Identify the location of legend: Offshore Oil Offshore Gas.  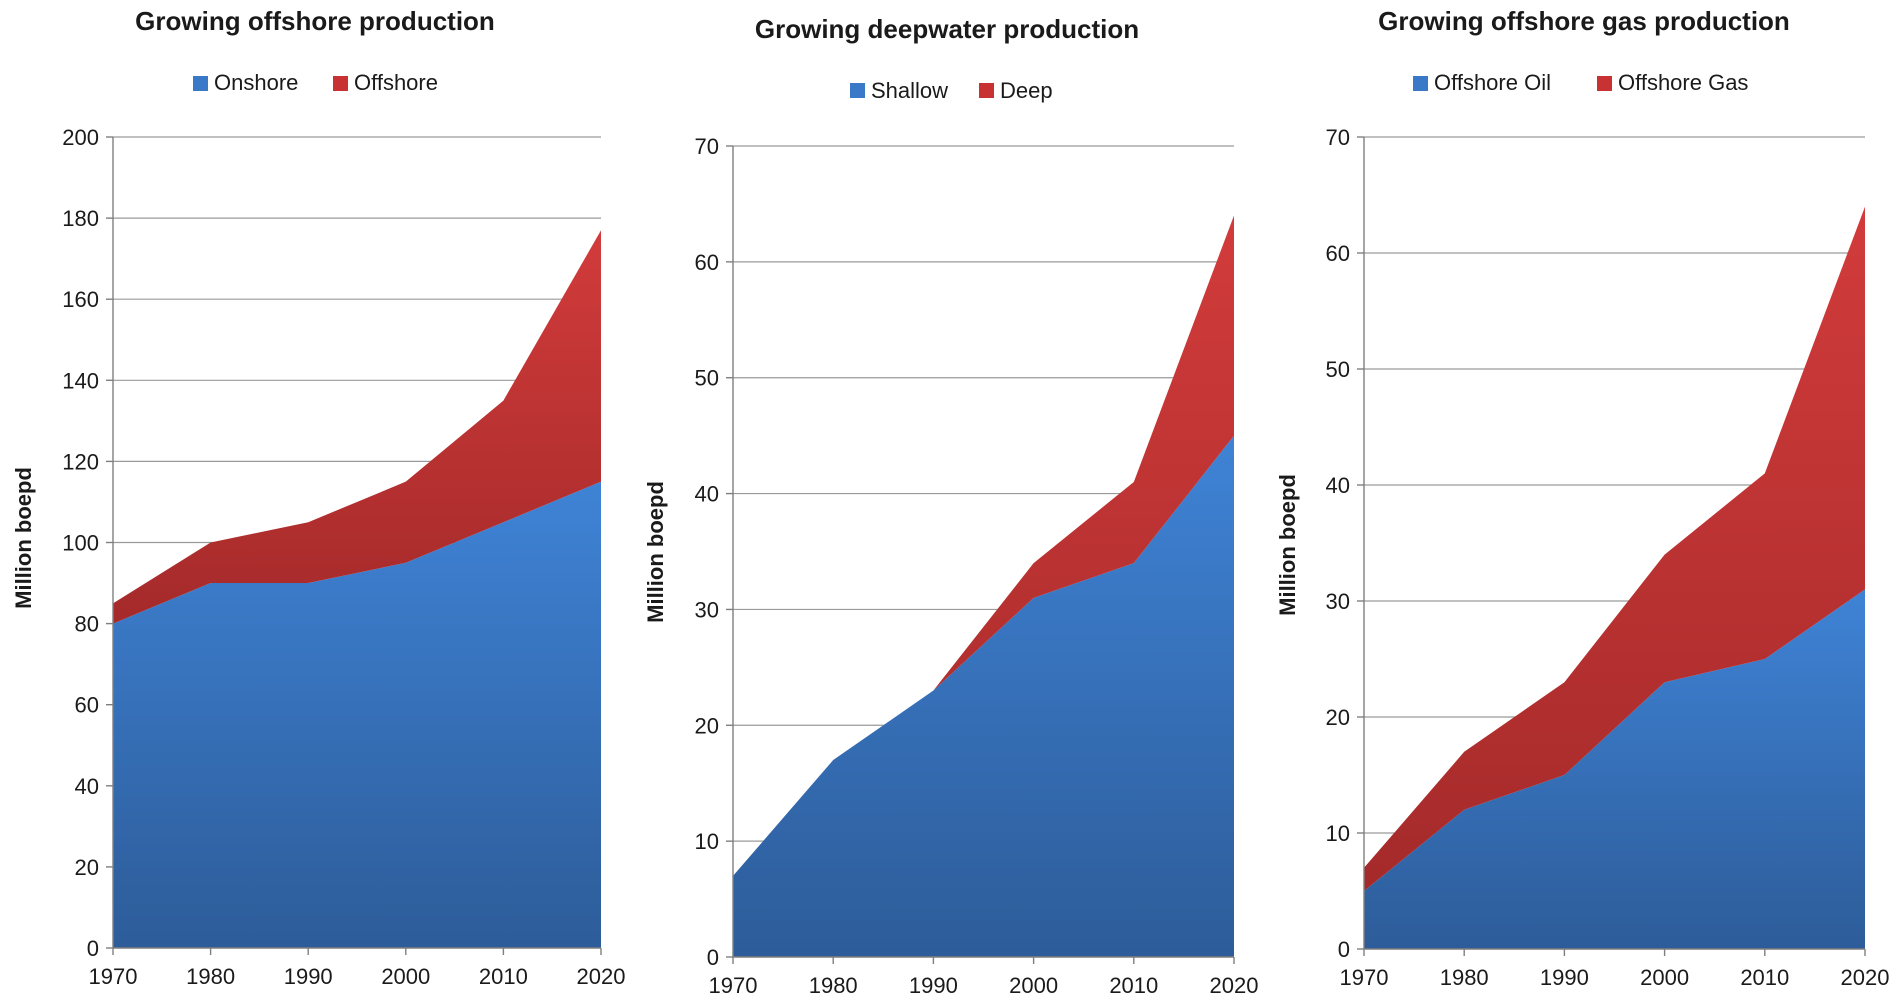
(1580, 82).